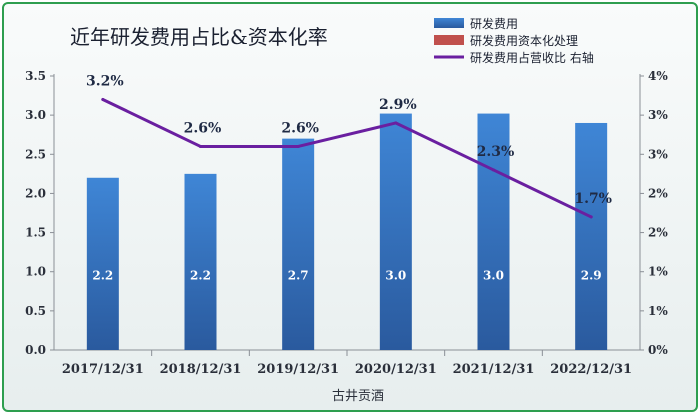 Image resolution: width=700 pixels, height=414 pixels. I want to click on chart-title: 近年研发费用占比&资本化率, so click(199, 37).